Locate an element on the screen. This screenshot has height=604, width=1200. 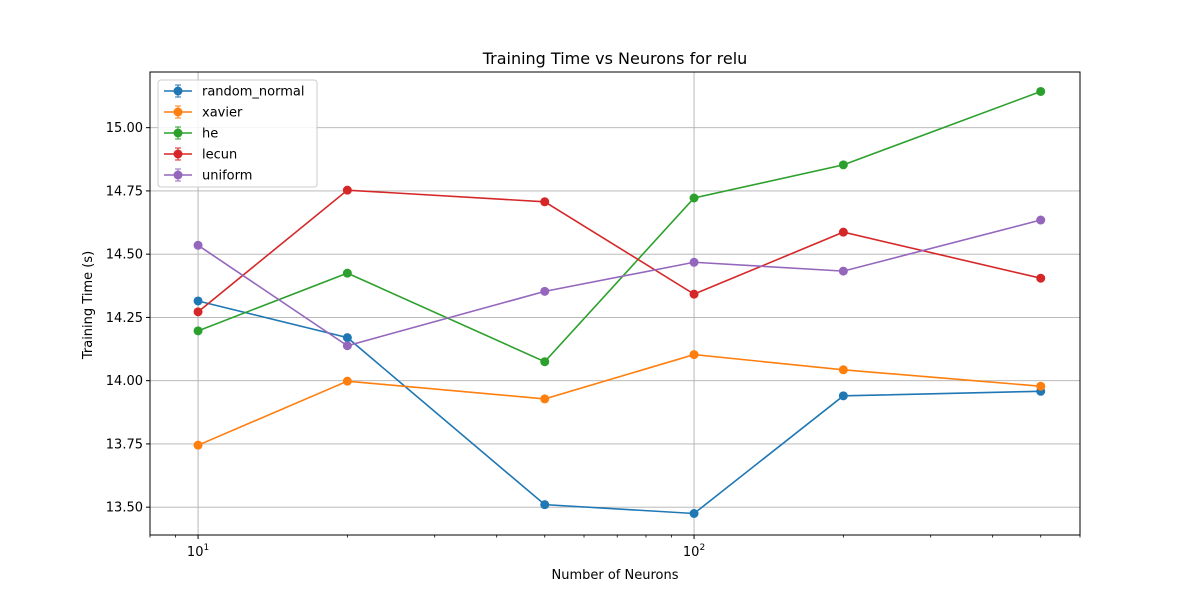
legend-item-he: he is located at coordinates (191, 134).